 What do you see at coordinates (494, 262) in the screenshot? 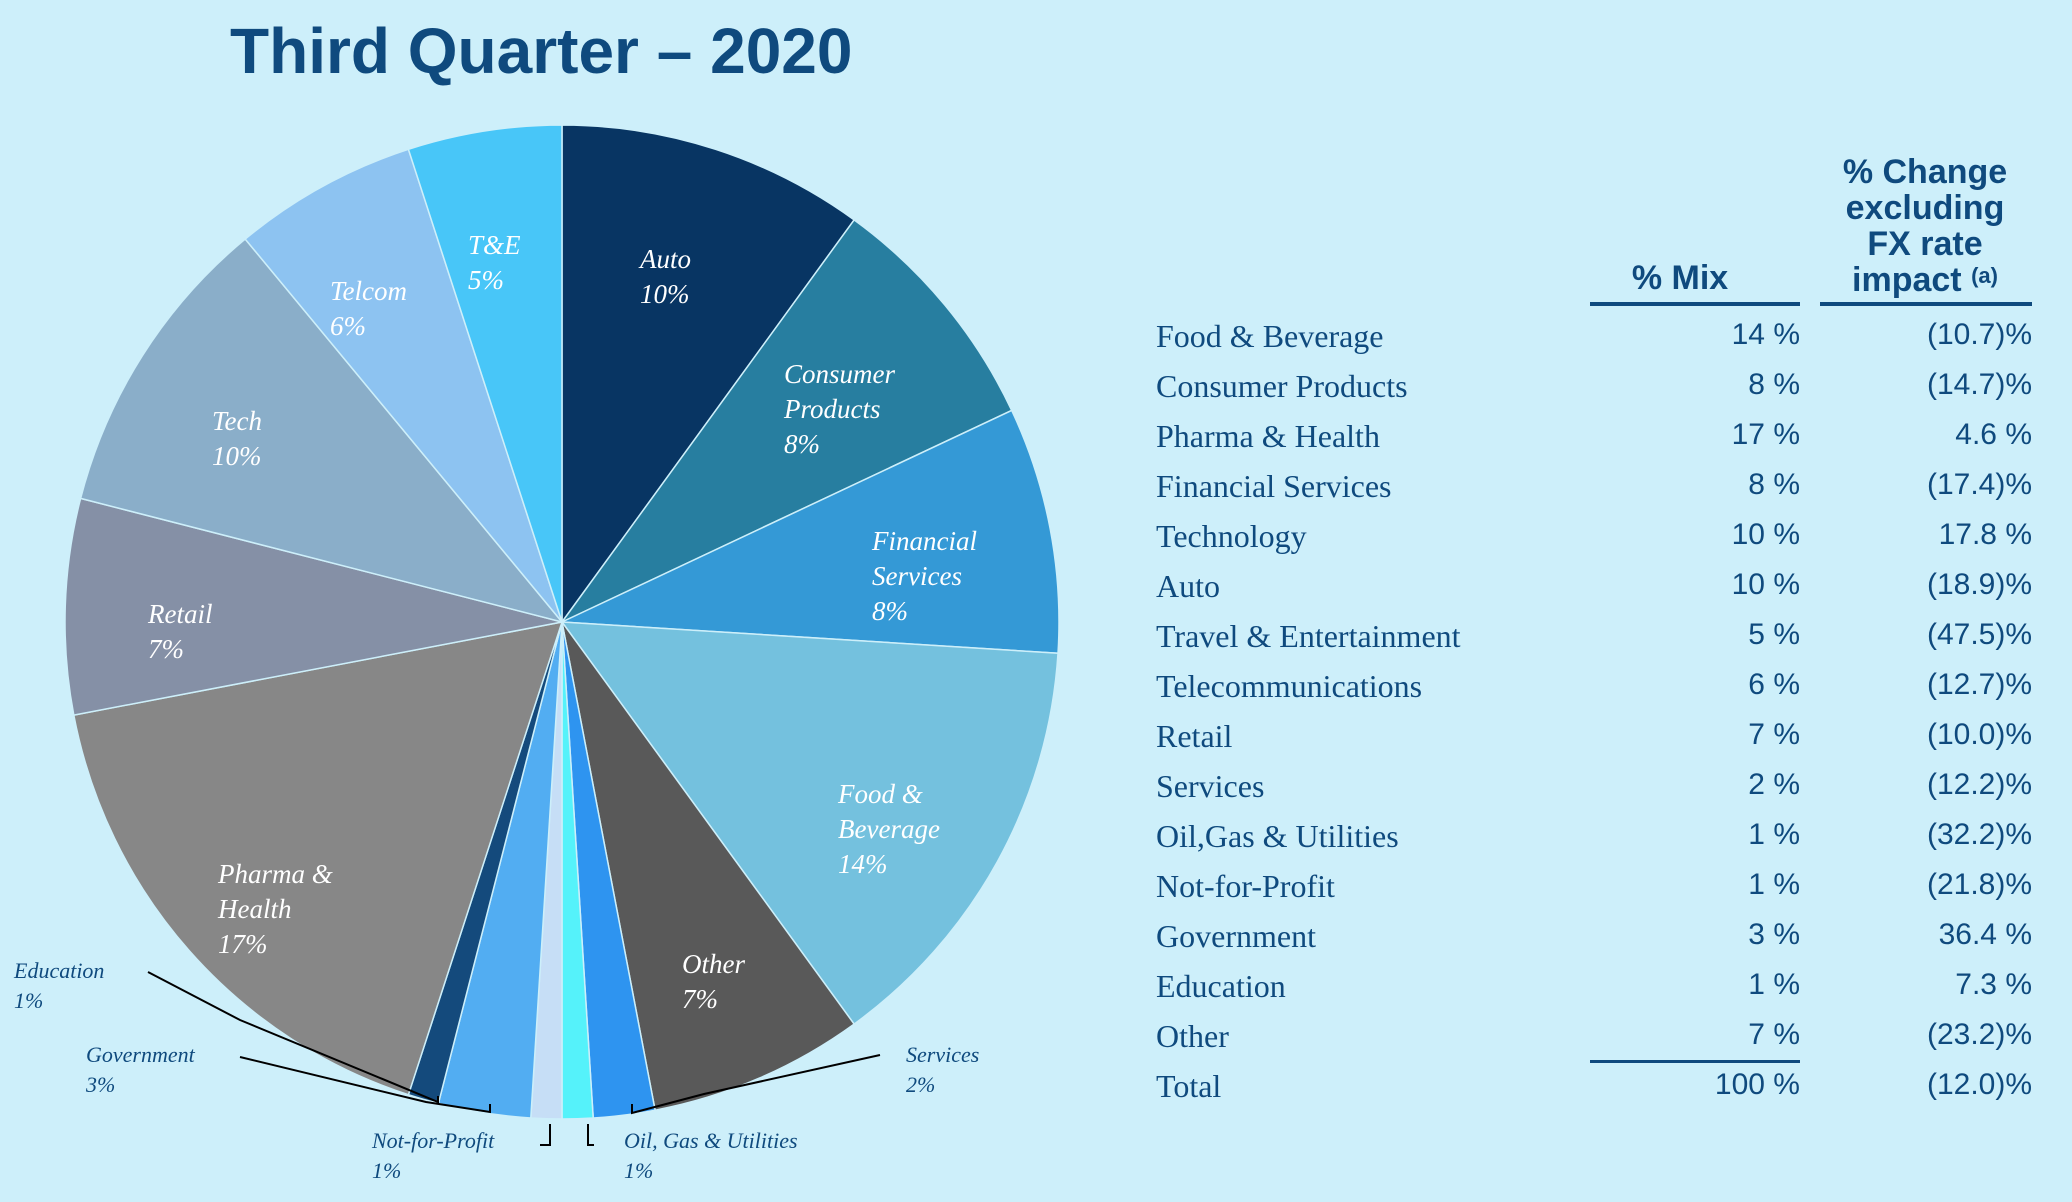
I see `pie-label: T&E 5%` at bounding box center [494, 262].